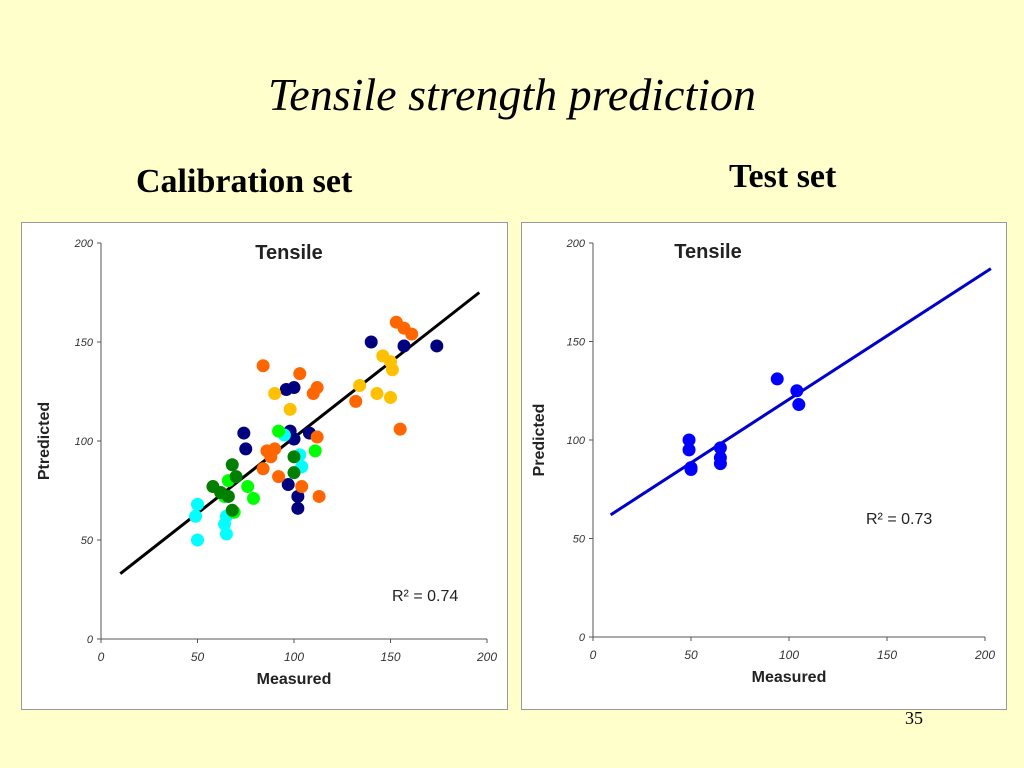 The image size is (1024, 768). What do you see at coordinates (44, 441) in the screenshot?
I see `y-axis-label: Ptredicted` at bounding box center [44, 441].